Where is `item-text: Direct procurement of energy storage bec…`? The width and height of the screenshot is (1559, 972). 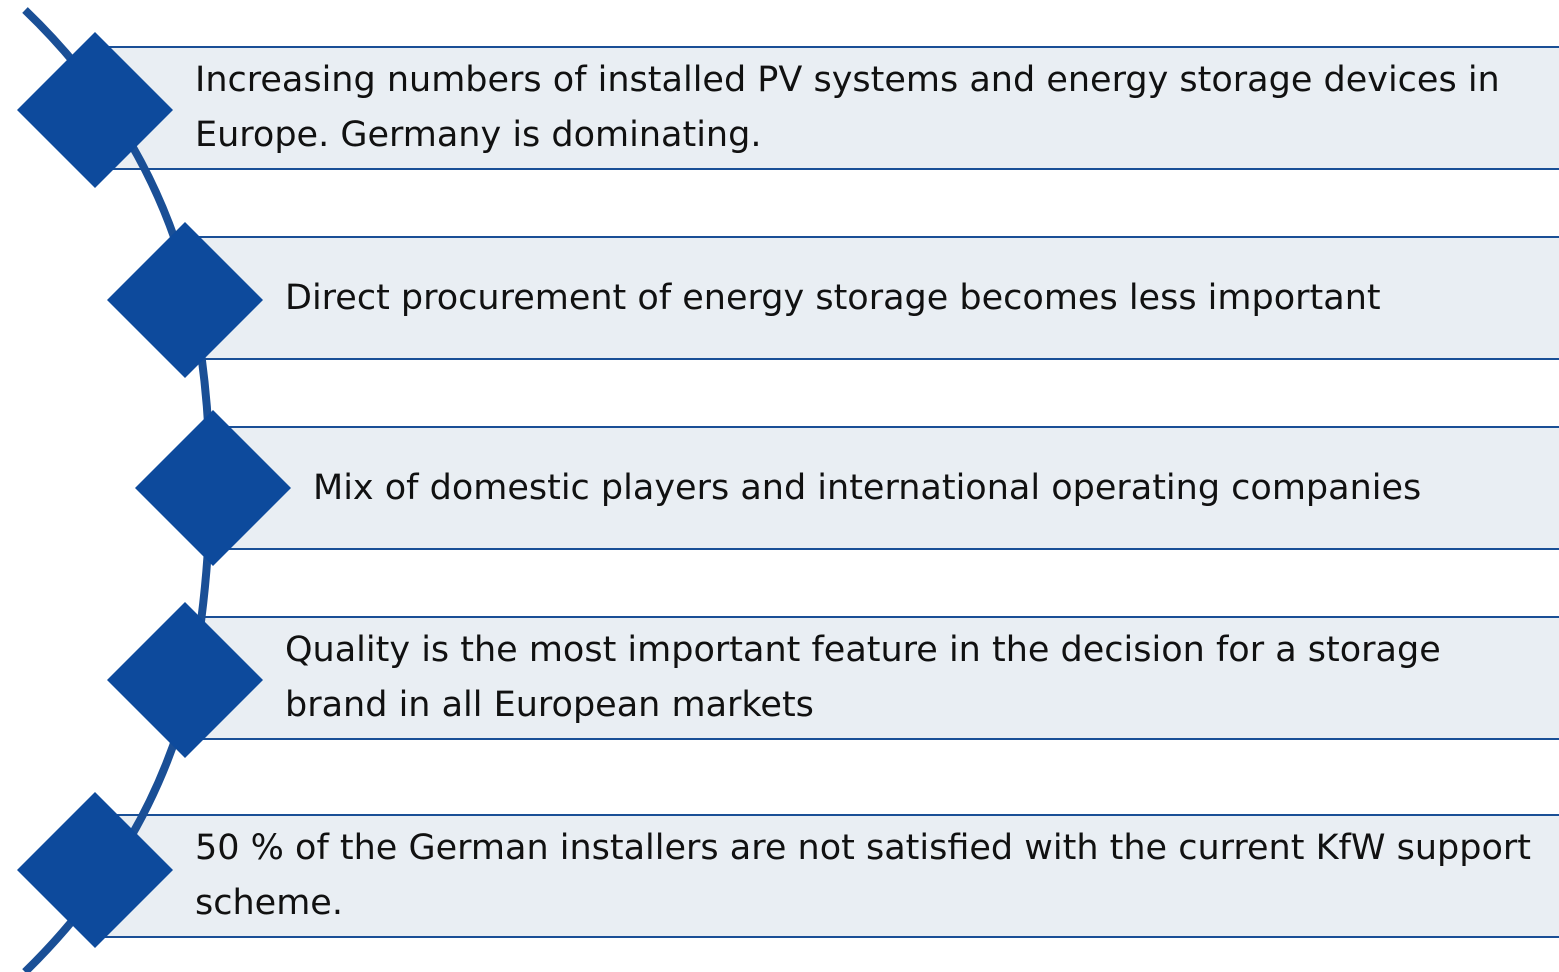 item-text: Direct procurement of energy storage bec… is located at coordinates (833, 297).